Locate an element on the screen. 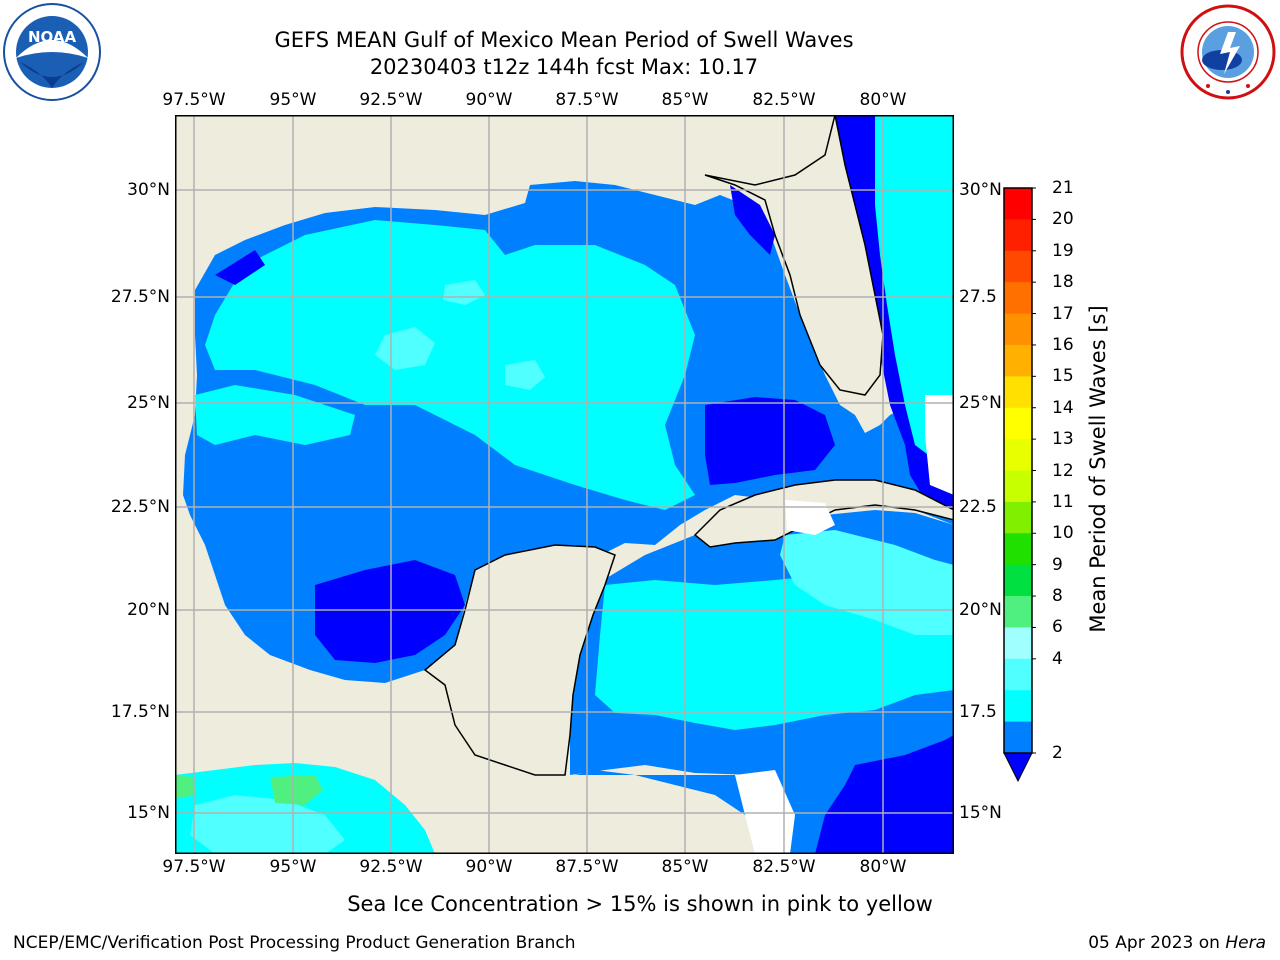  lon-tick-top: 92.5°W is located at coordinates (391, 100).